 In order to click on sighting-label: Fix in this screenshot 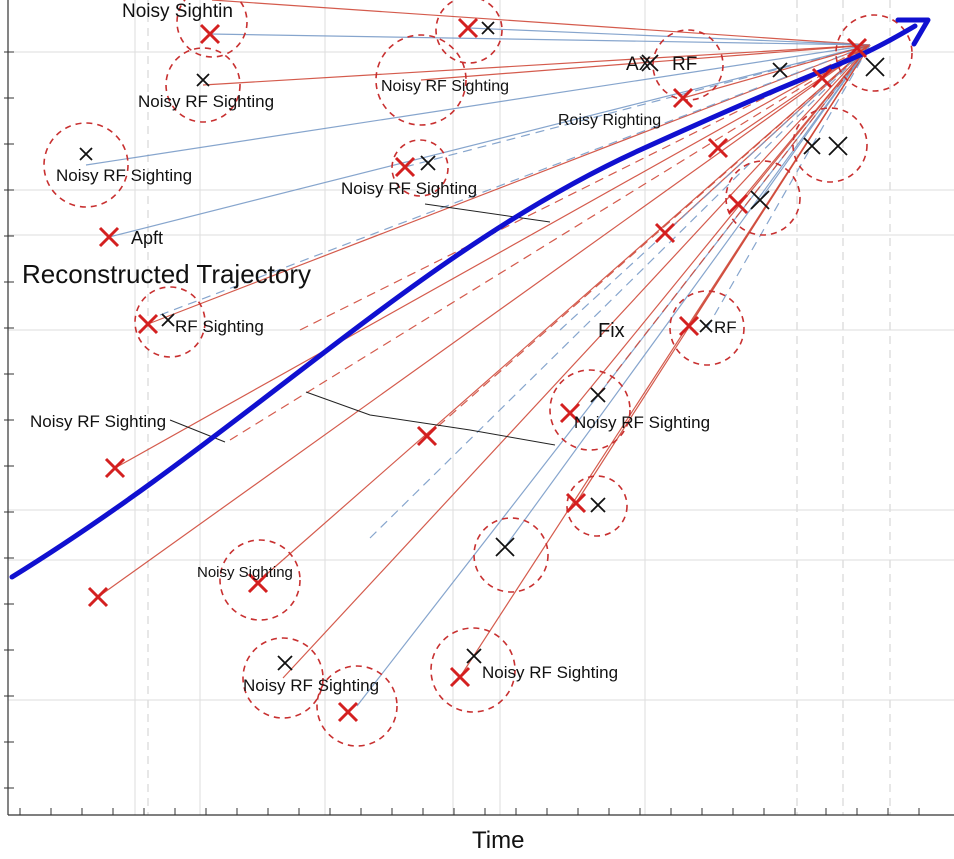, I will do `click(611, 331)`.